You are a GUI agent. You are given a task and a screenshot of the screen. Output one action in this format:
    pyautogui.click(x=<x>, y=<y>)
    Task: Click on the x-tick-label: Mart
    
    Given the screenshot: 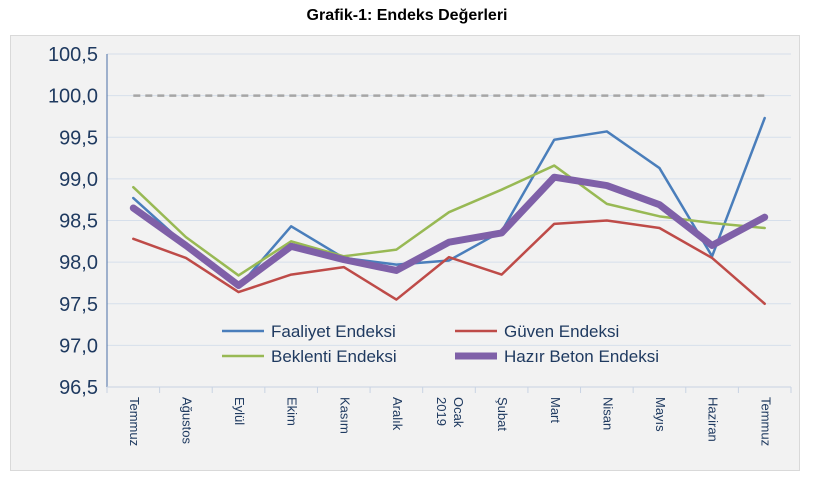 What is the action you would take?
    pyautogui.click(x=555, y=410)
    